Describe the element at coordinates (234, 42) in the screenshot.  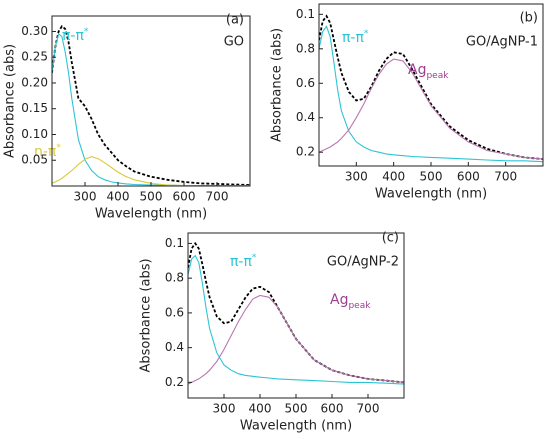
I see `panel-title: GO` at that location.